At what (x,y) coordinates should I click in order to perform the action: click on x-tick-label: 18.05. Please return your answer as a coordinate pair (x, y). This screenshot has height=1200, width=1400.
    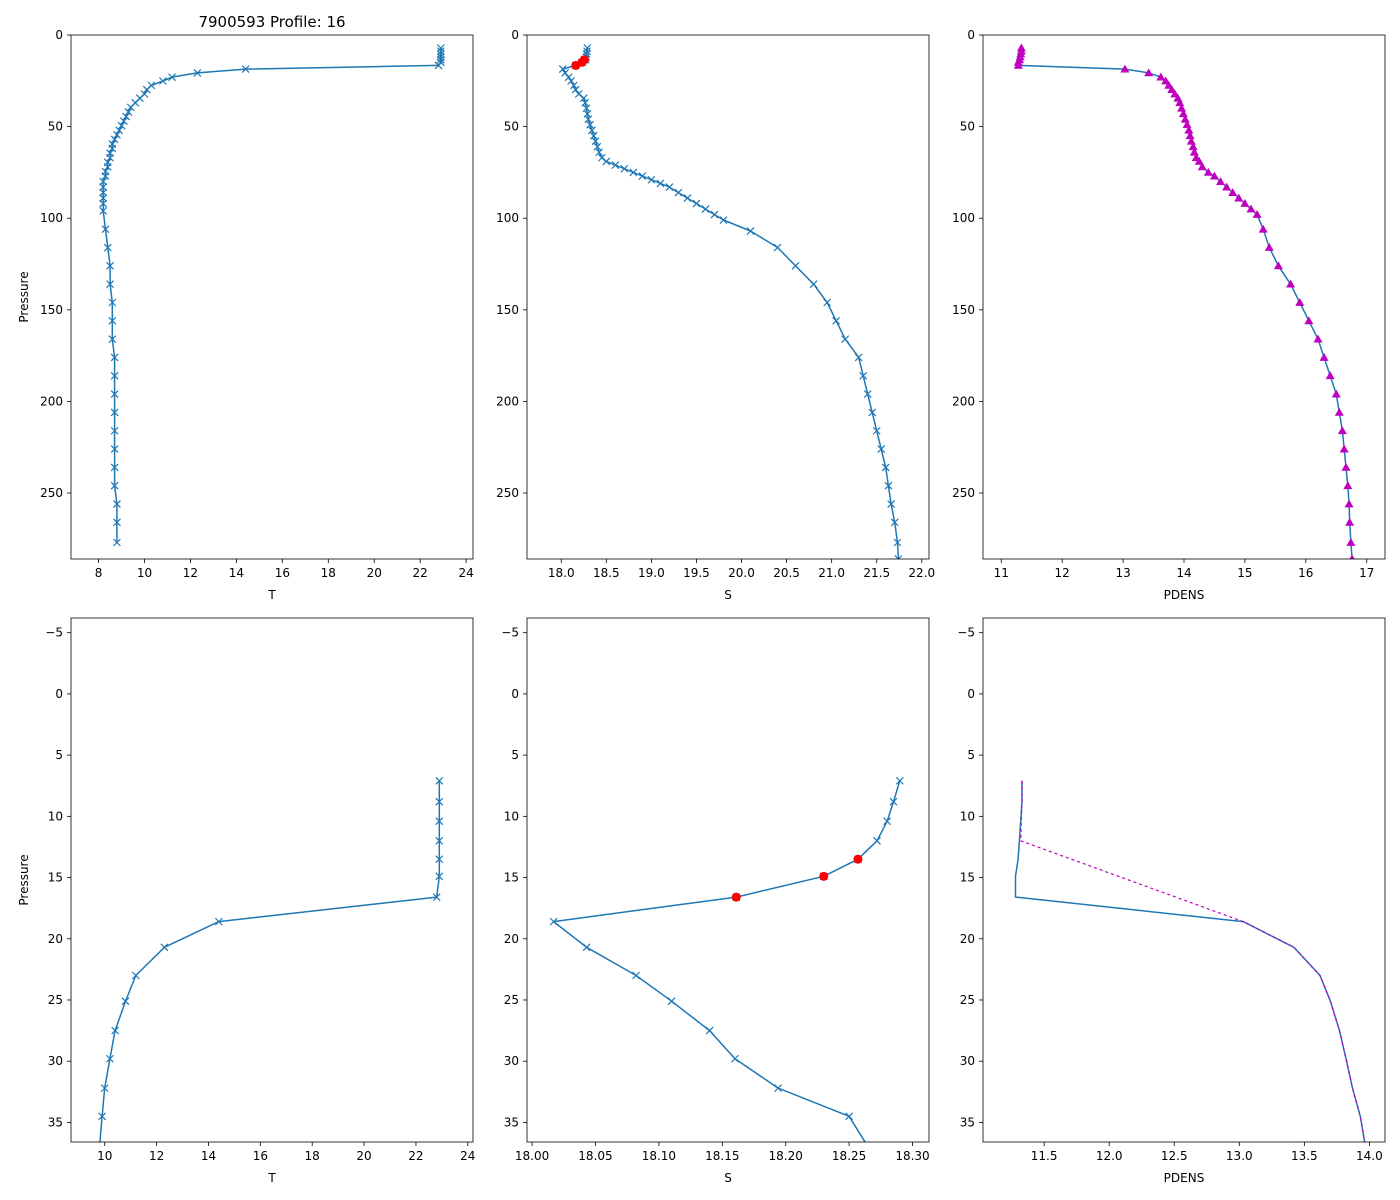
    Looking at the image, I should click on (595, 1156).